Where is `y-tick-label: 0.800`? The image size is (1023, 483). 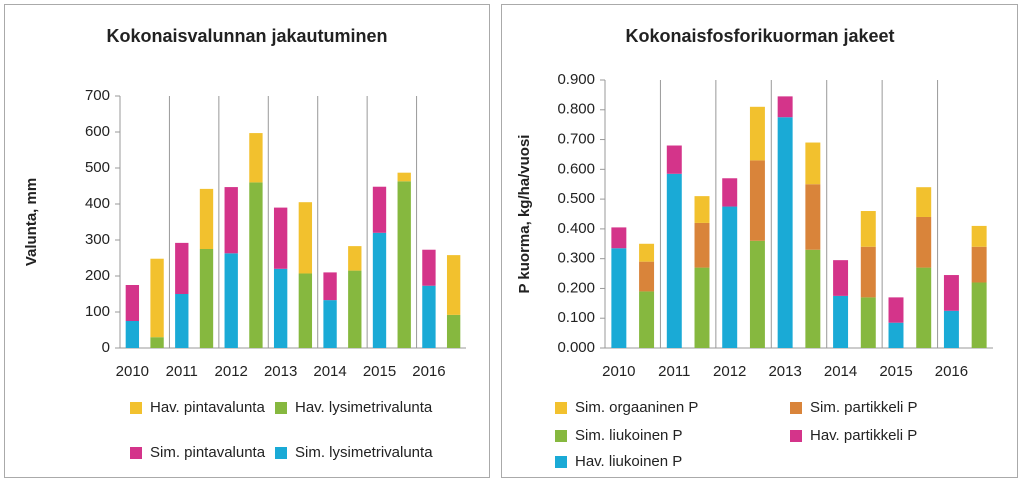 y-tick-label: 0.800 is located at coordinates (576, 109).